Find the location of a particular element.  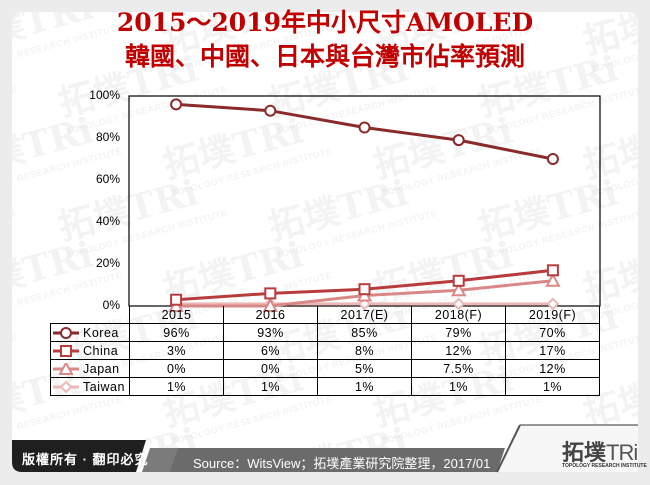

circle-marker-icon is located at coordinates (66, 333).